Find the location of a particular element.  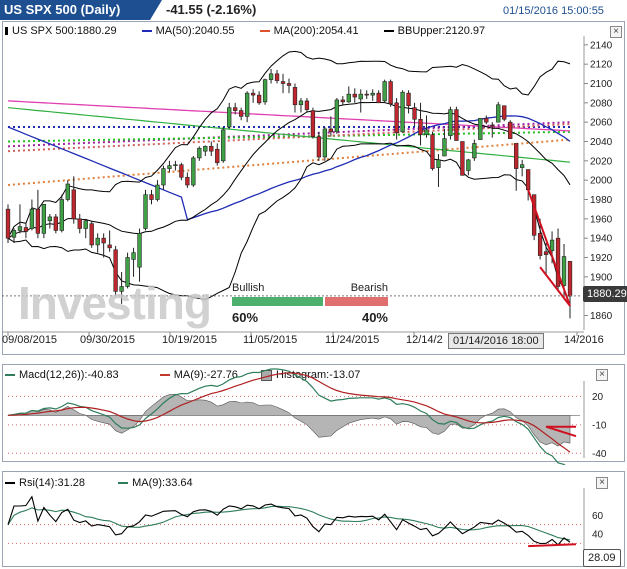

bullish-label: Bullish is located at coordinates (248, 288).